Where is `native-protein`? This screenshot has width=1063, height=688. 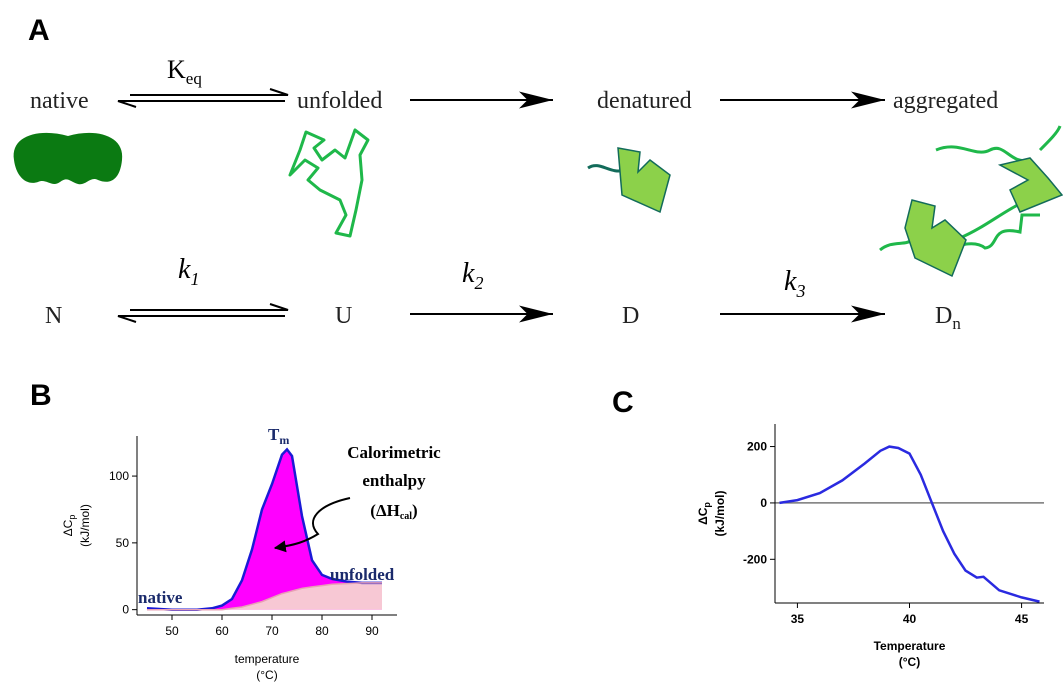 native-protein is located at coordinates (68, 158).